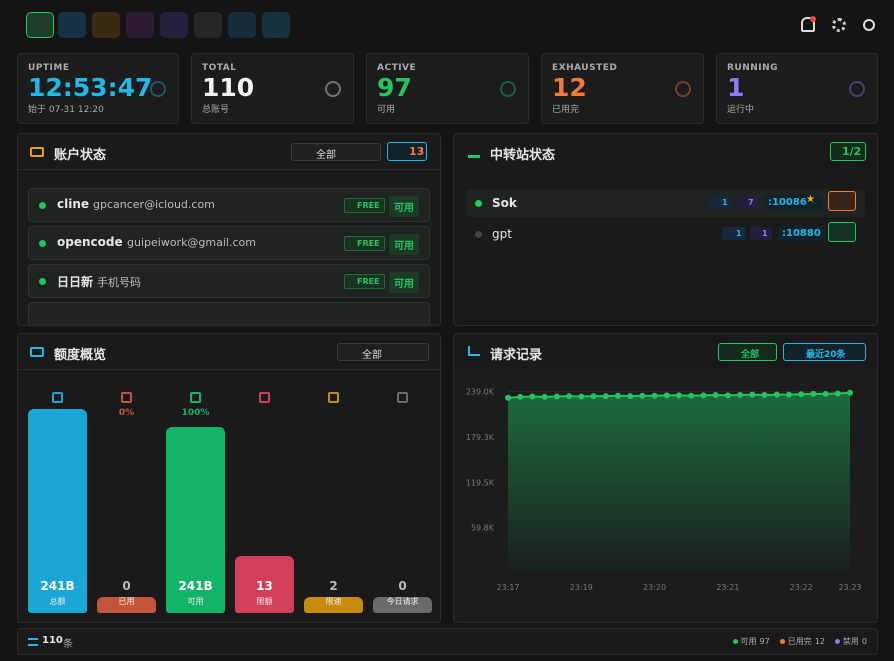 Image resolution: width=894 pixels, height=661 pixels. Describe the element at coordinates (229, 313) in the screenshot. I see `account-row-clipped` at that location.